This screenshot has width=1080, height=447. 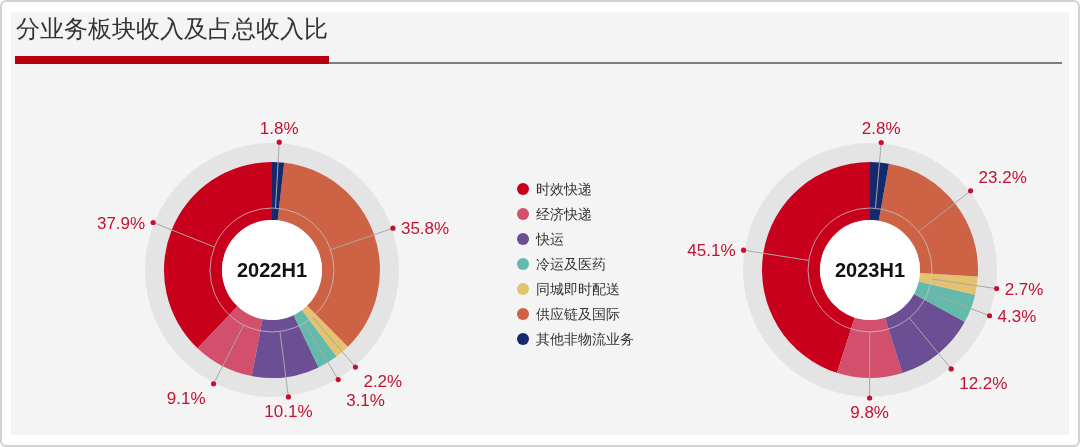 I want to click on data-label: 2.8%, so click(x=881, y=129).